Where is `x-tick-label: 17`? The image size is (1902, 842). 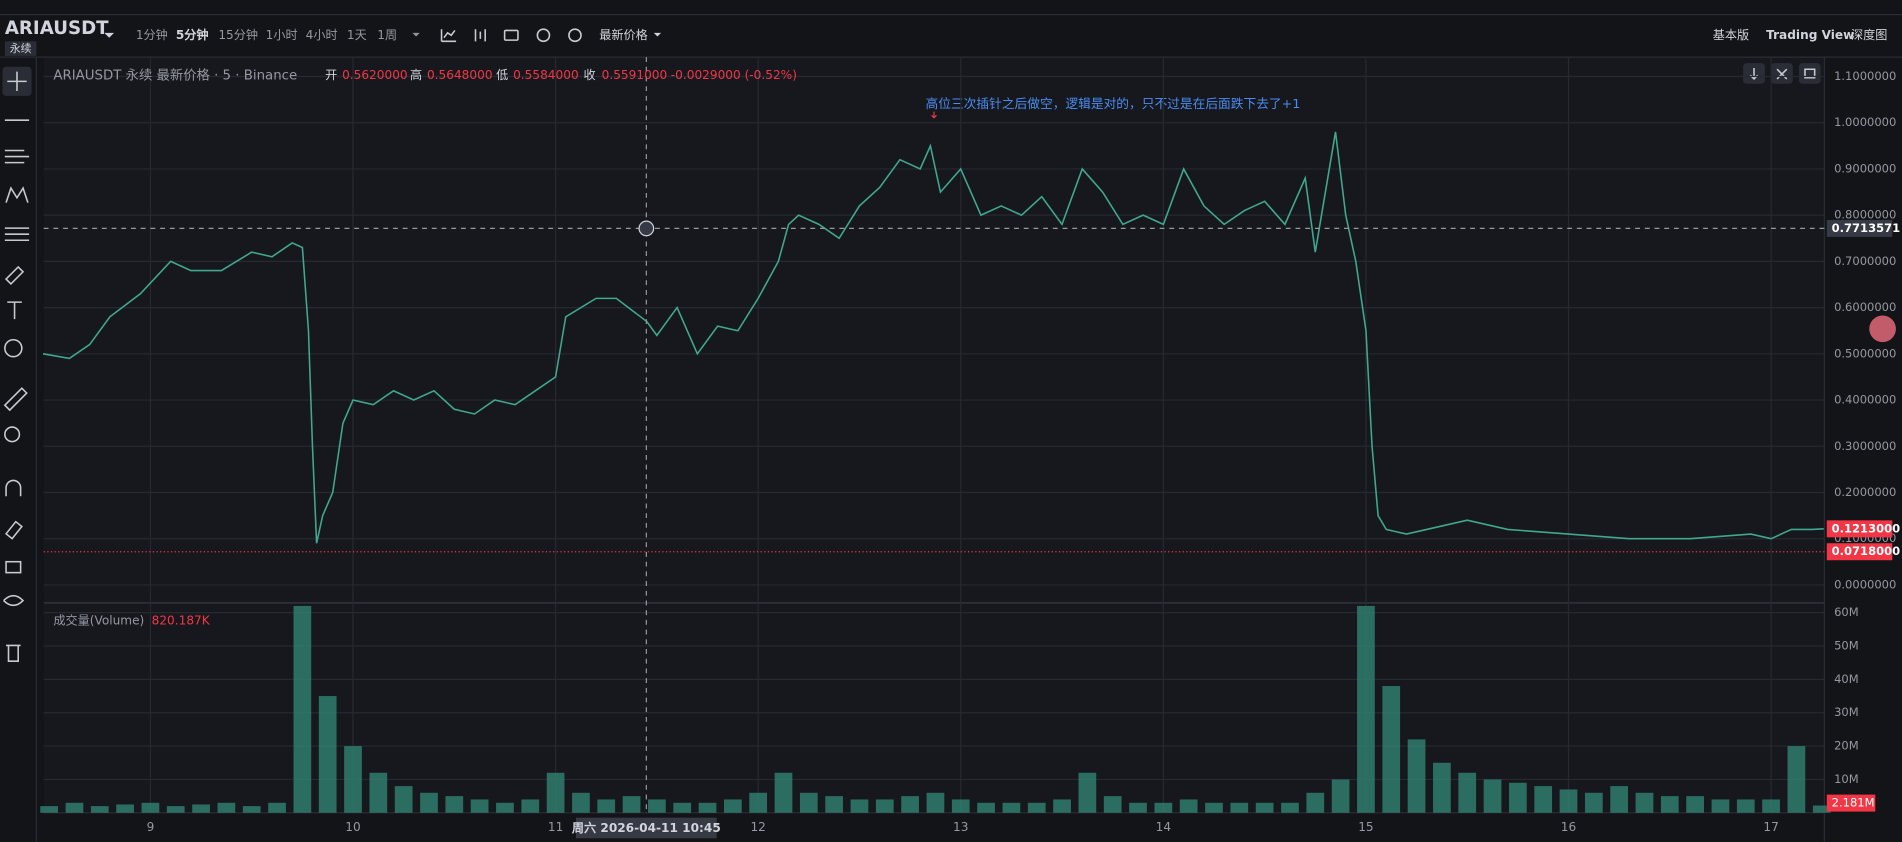 x-tick-label: 17 is located at coordinates (1770, 827).